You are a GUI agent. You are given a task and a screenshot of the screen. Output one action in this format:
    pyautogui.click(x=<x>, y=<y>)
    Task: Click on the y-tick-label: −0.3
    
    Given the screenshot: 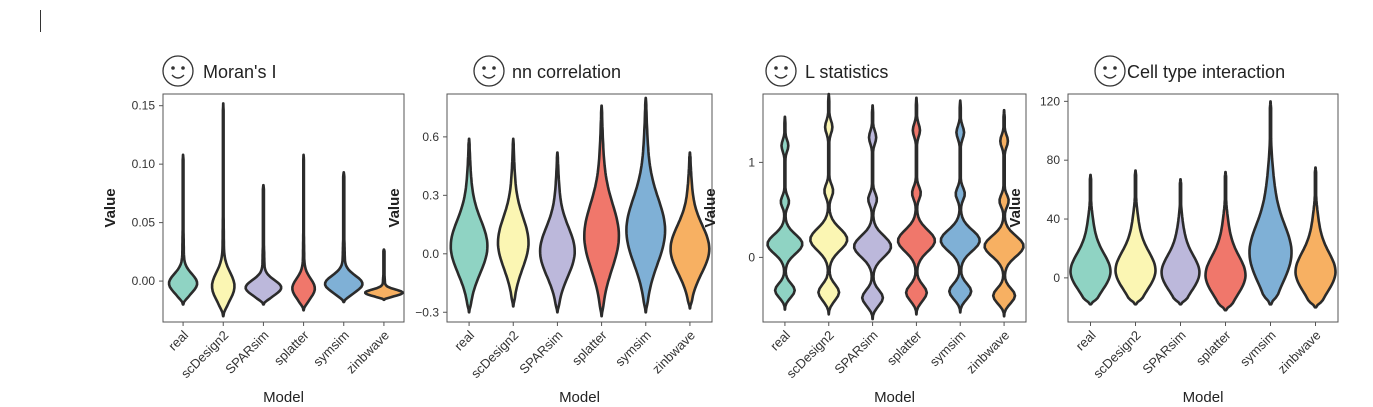 What is the action you would take?
    pyautogui.click(x=427, y=312)
    